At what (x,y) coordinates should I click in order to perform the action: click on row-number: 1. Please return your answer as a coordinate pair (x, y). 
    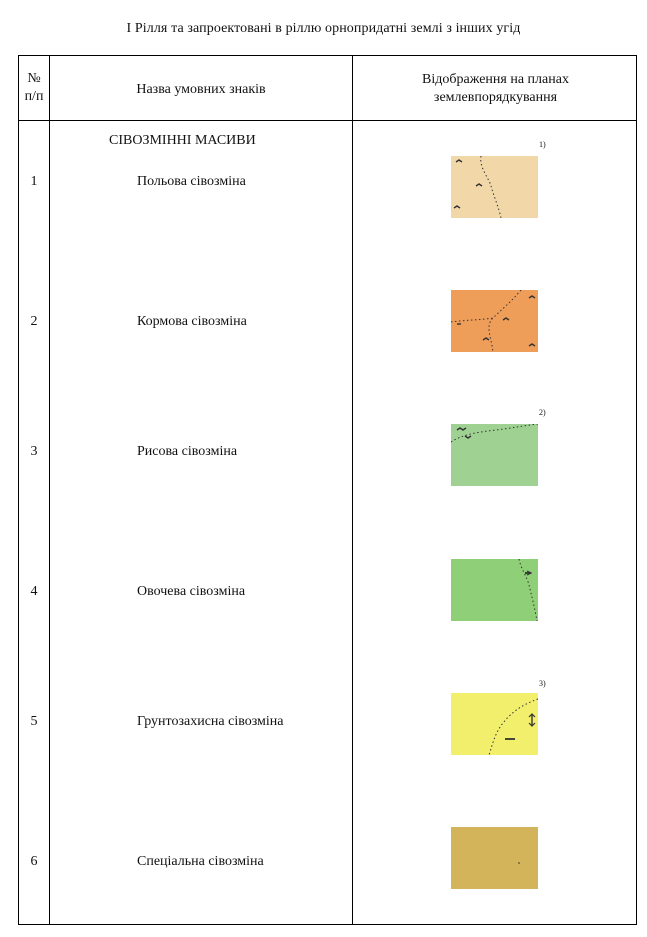
    Looking at the image, I should click on (34, 181).